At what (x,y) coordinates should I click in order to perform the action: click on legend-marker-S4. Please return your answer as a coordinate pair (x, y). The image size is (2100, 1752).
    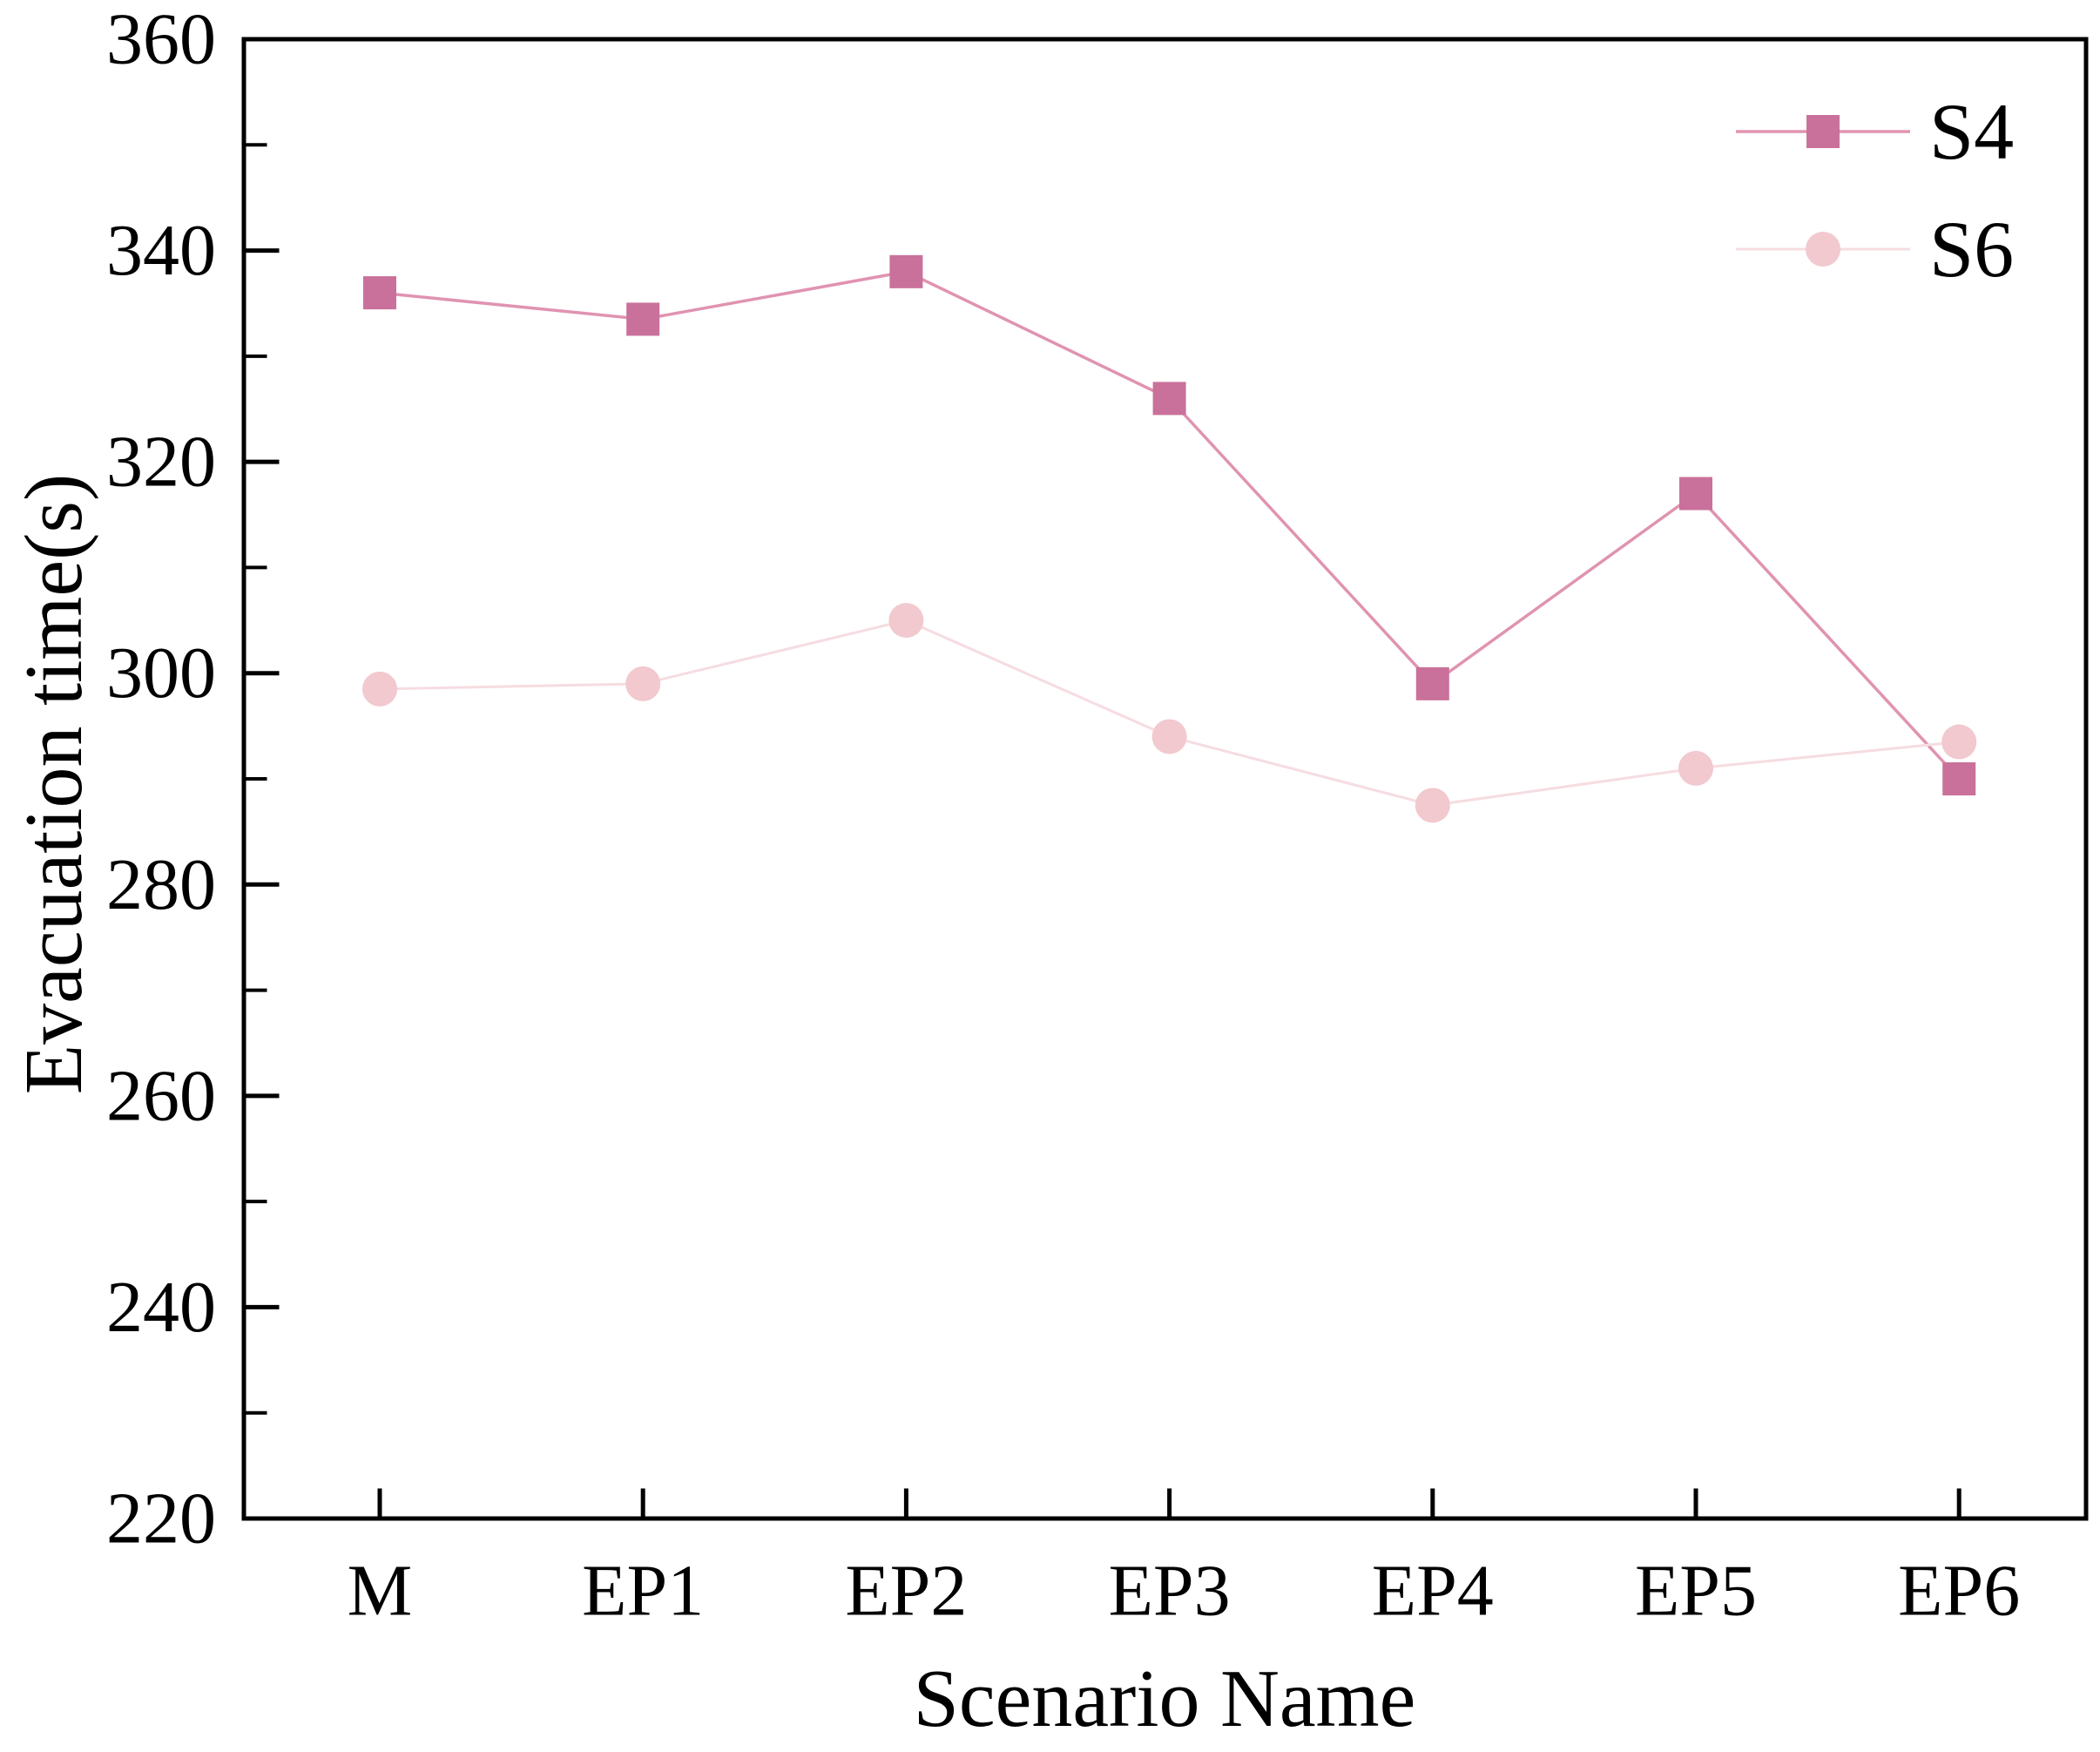
    Looking at the image, I should click on (1823, 131).